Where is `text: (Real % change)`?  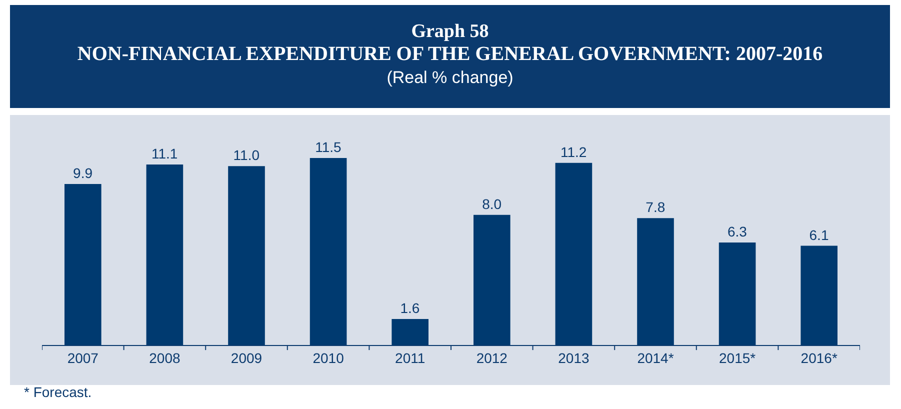 text: (Real % change) is located at coordinates (450, 78).